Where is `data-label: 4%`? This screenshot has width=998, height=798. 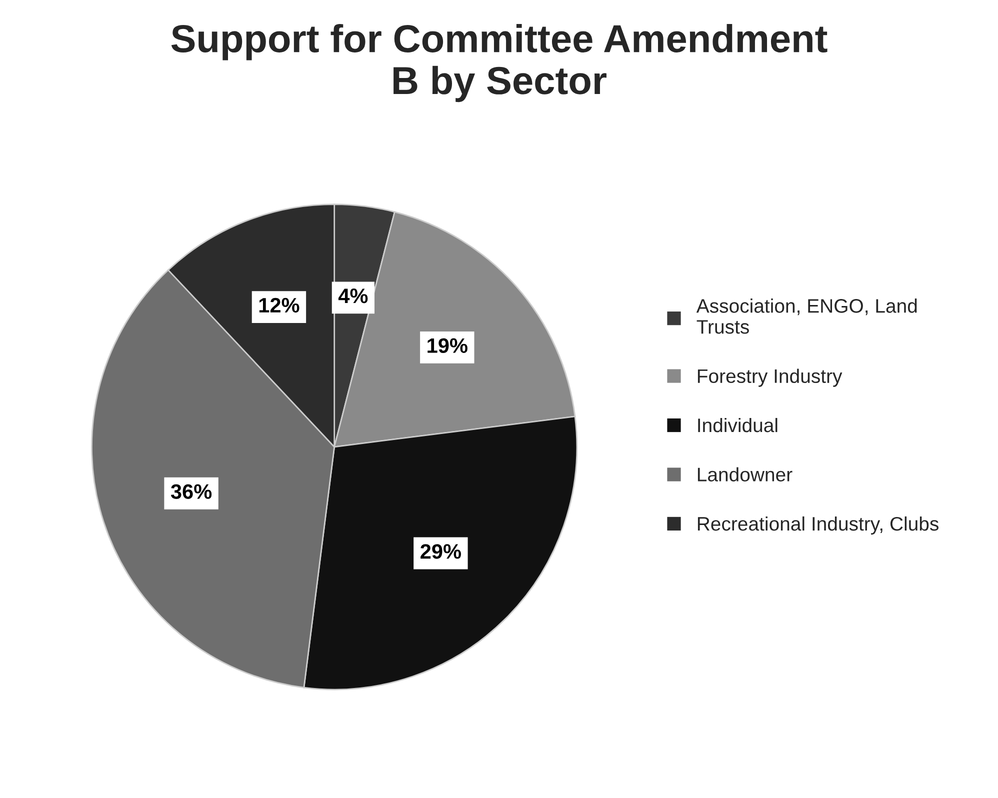 data-label: 4% is located at coordinates (353, 296).